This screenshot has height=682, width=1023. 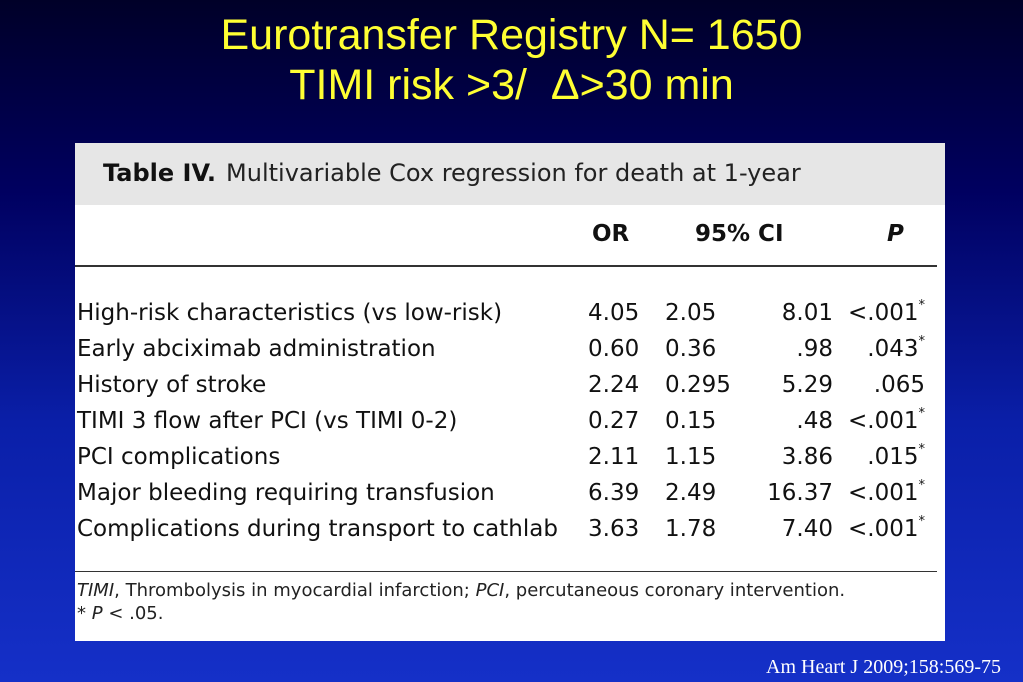 I want to click on footnote-abbr-timi: TIMI, so click(x=96, y=590).